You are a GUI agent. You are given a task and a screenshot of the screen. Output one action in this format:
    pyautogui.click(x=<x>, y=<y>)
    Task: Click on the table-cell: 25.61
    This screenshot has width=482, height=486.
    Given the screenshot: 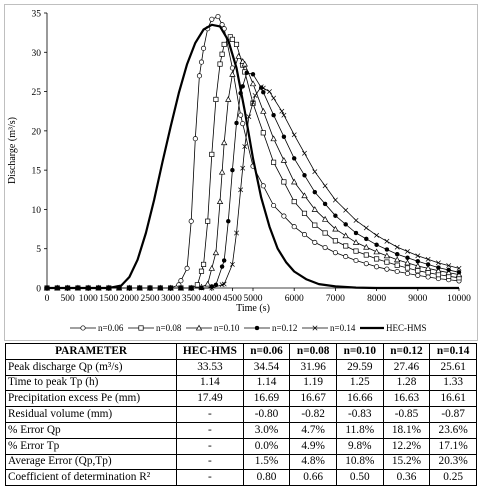 What is the action you would take?
    pyautogui.click(x=453, y=367)
    